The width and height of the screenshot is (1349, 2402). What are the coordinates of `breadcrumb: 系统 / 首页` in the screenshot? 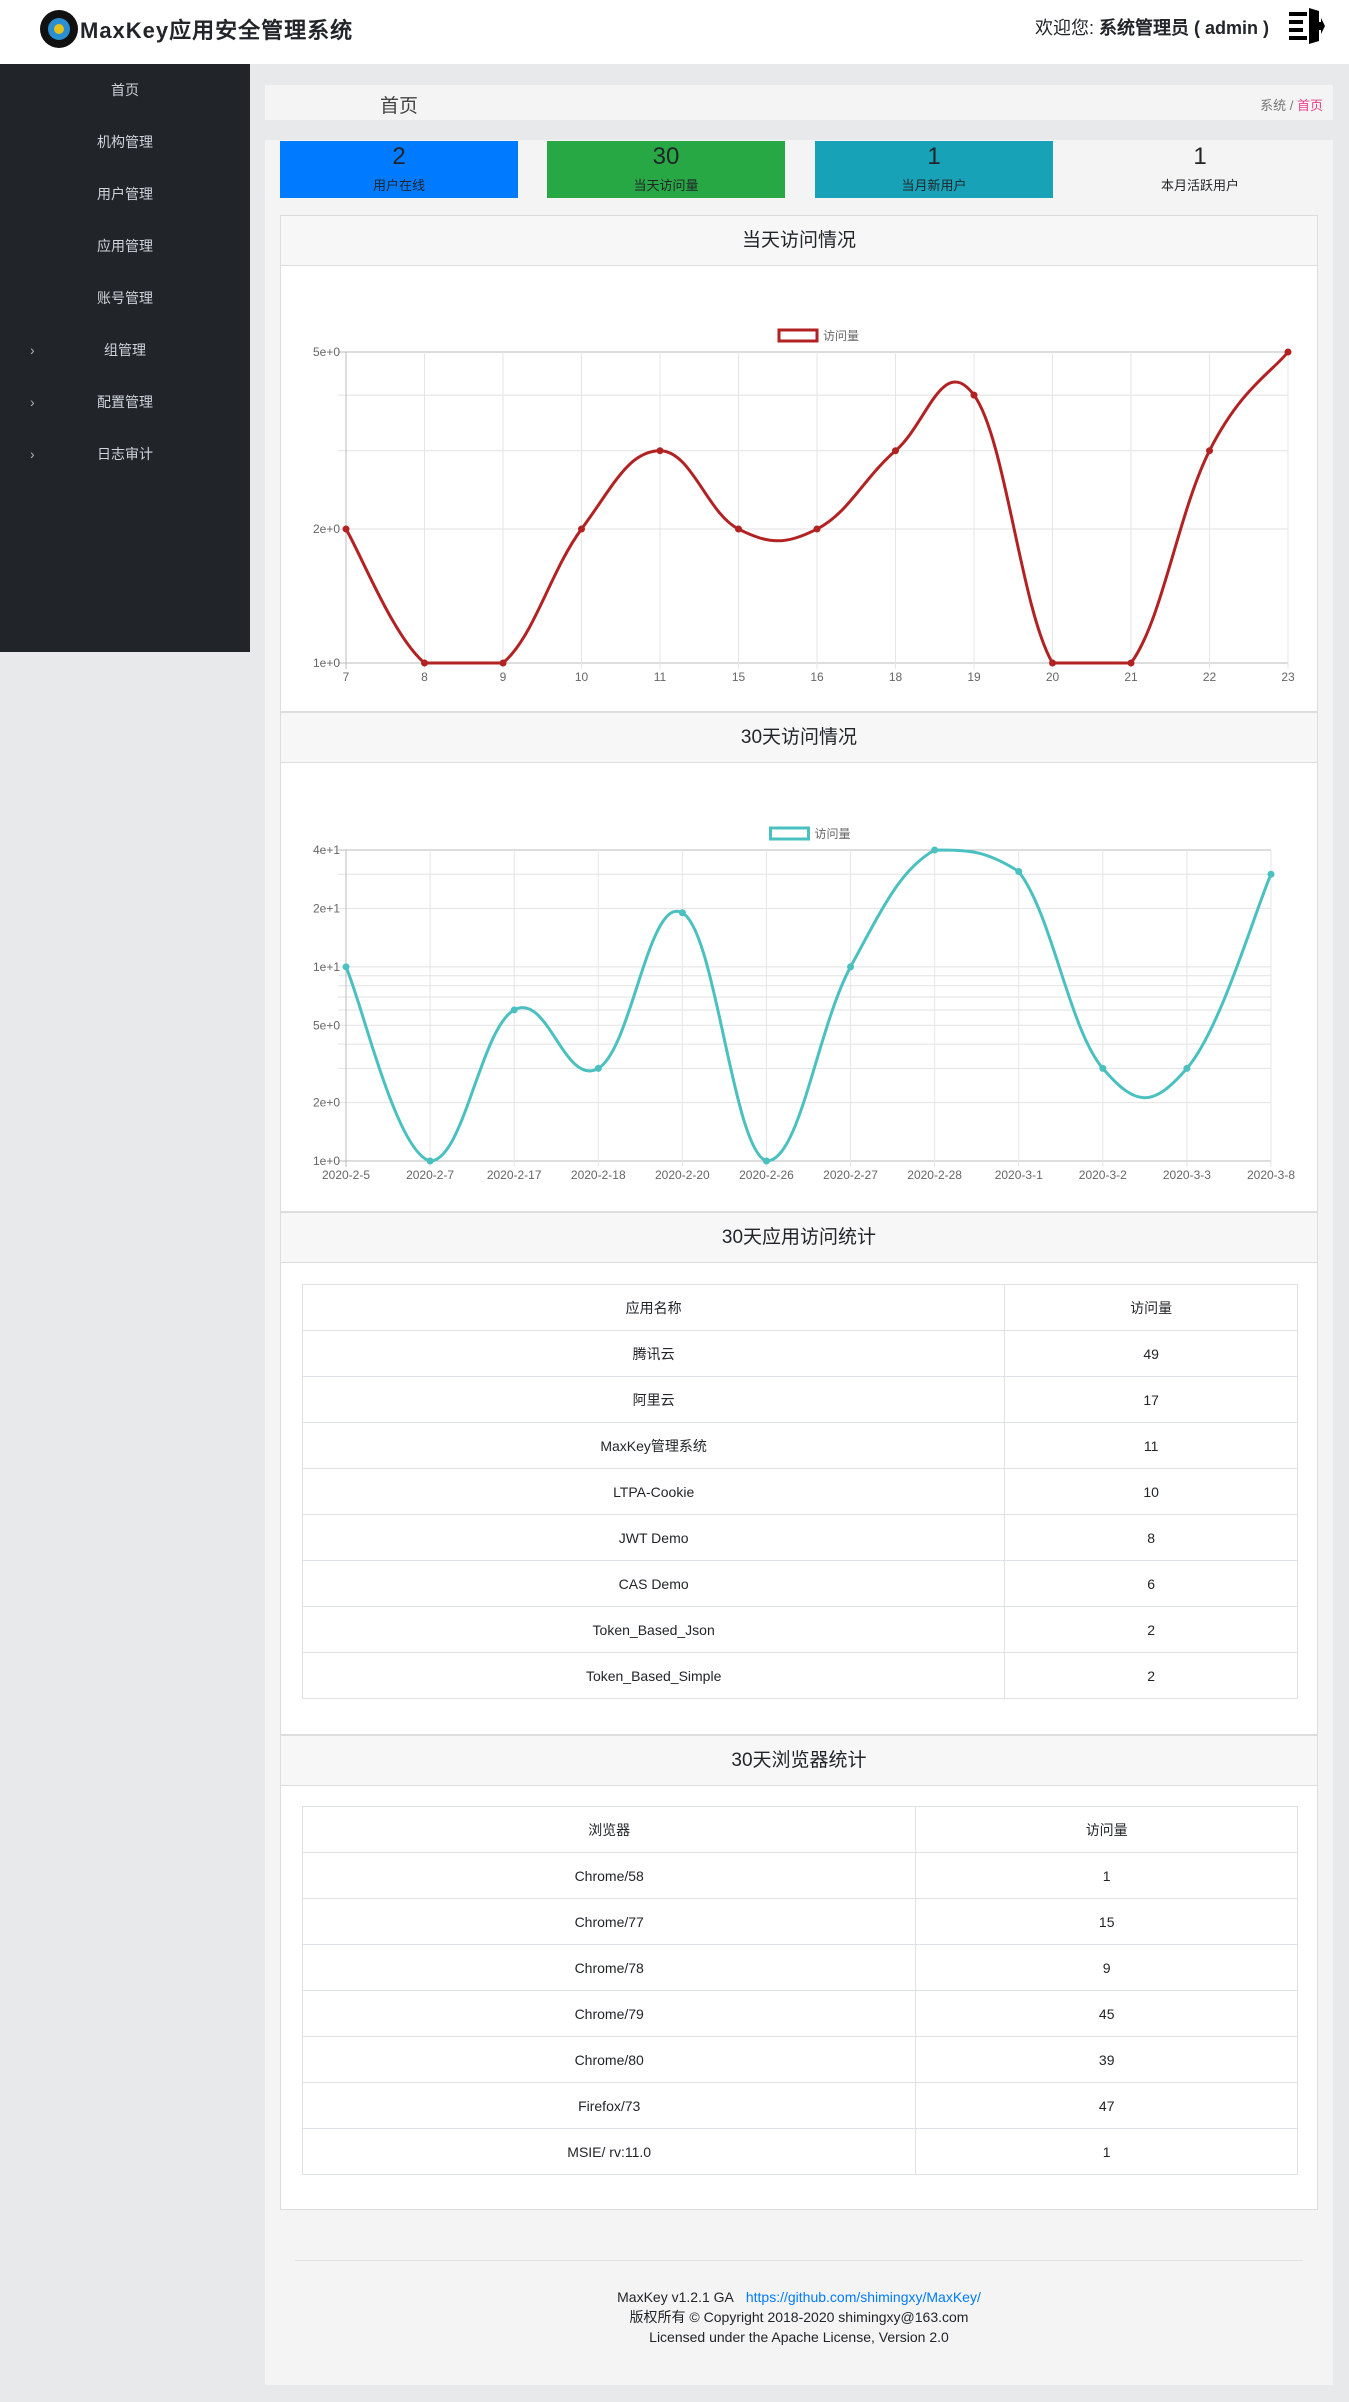 It's located at (1291, 104).